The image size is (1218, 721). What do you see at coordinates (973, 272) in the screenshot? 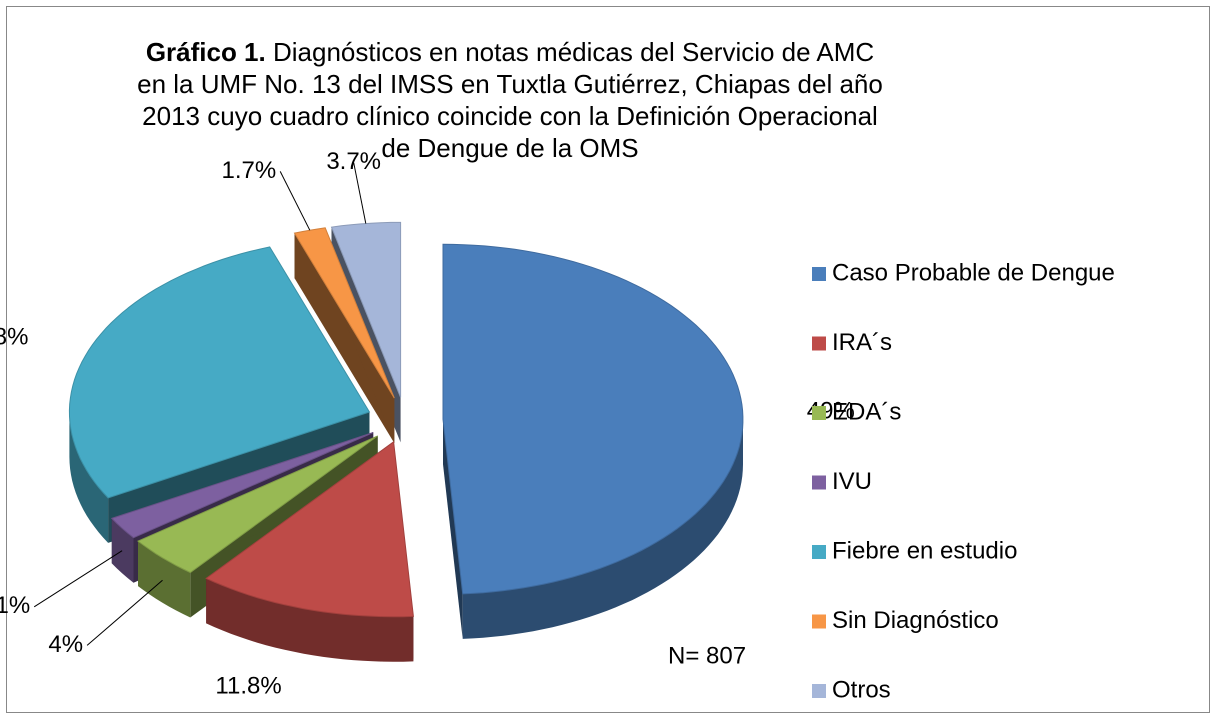
I see `legend-label: Caso Probable de Dengue` at bounding box center [973, 272].